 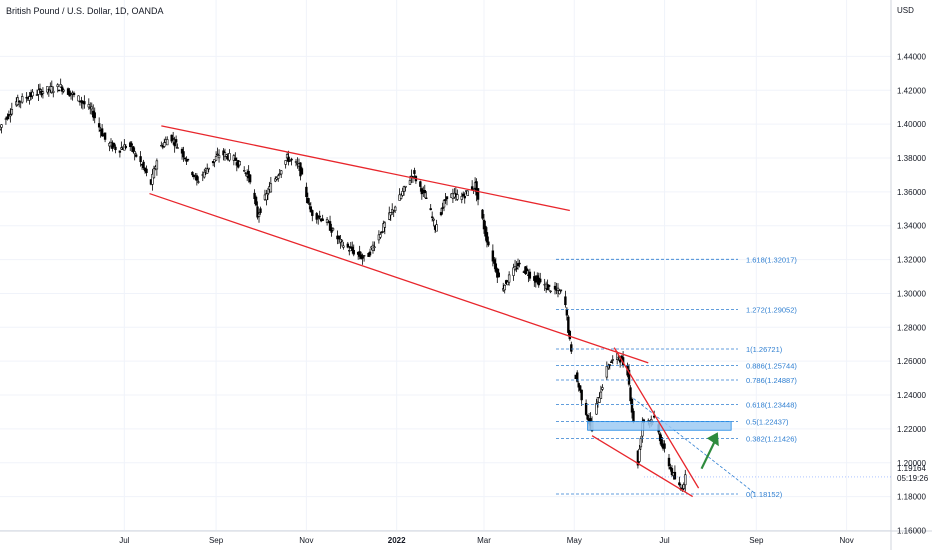 What do you see at coordinates (846, 540) in the screenshot?
I see `x-tick-label: Nov` at bounding box center [846, 540].